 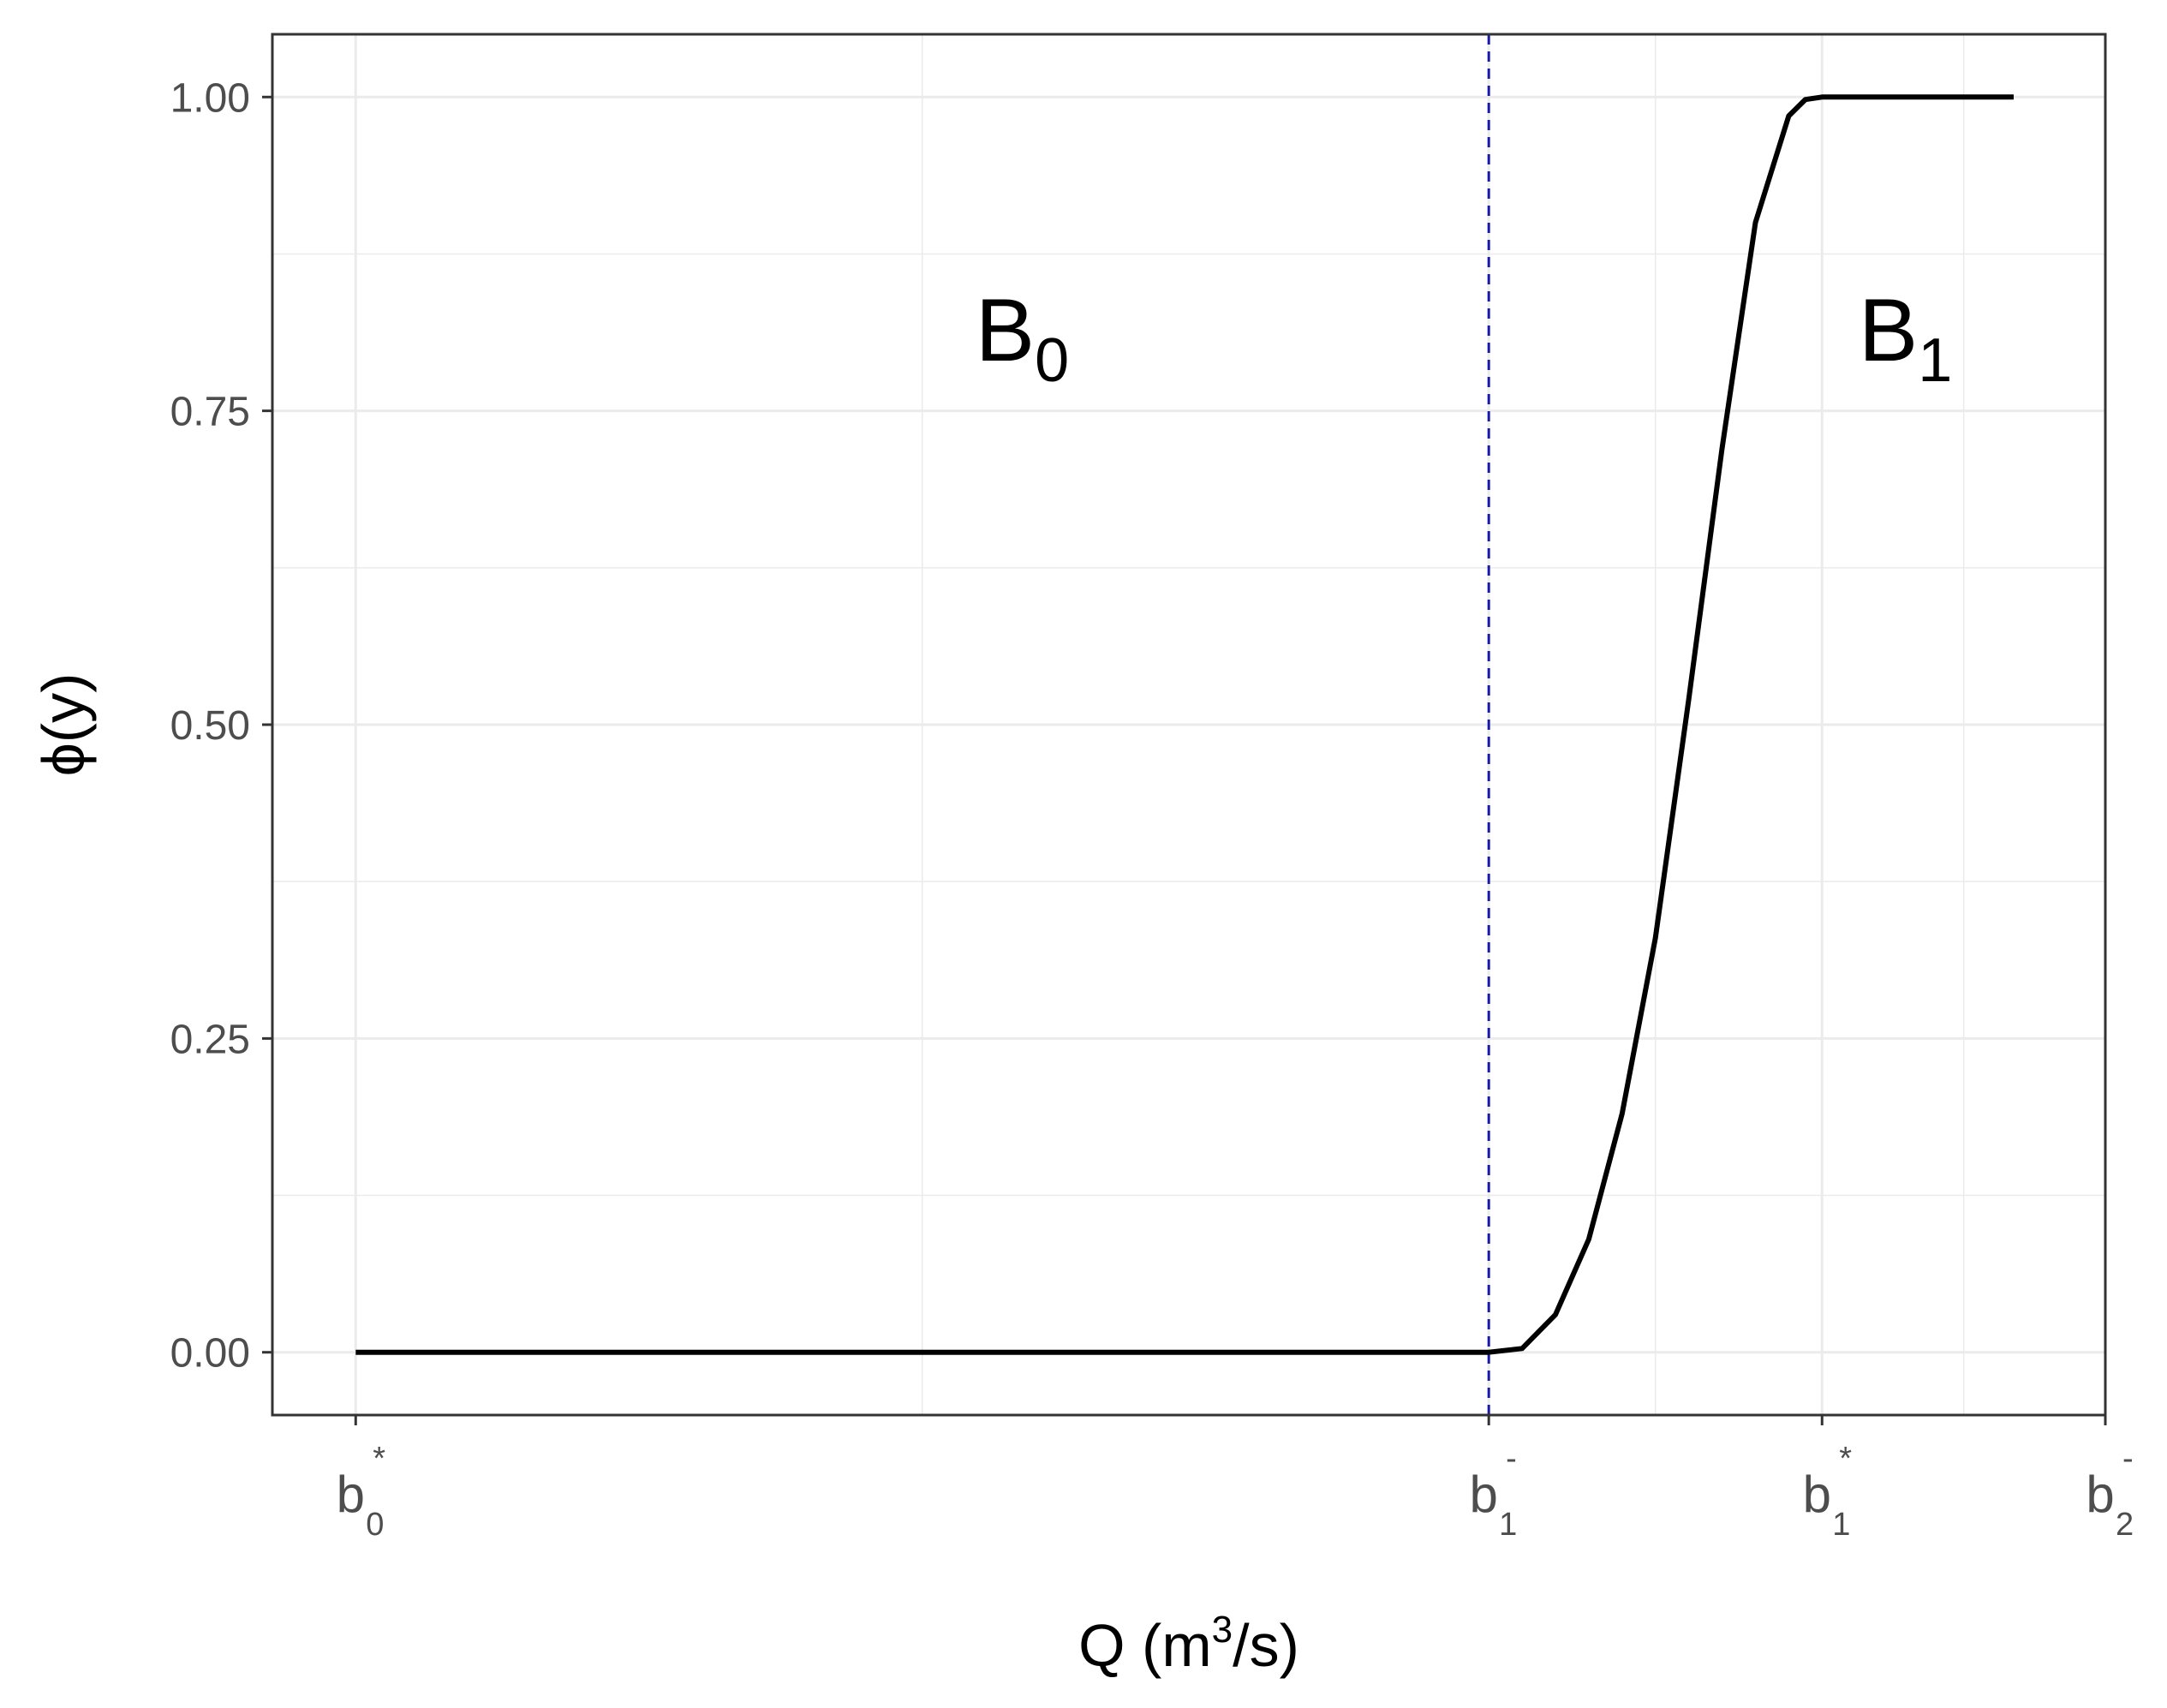 I want to click on y-tick-label: 0.00, so click(x=210, y=1354).